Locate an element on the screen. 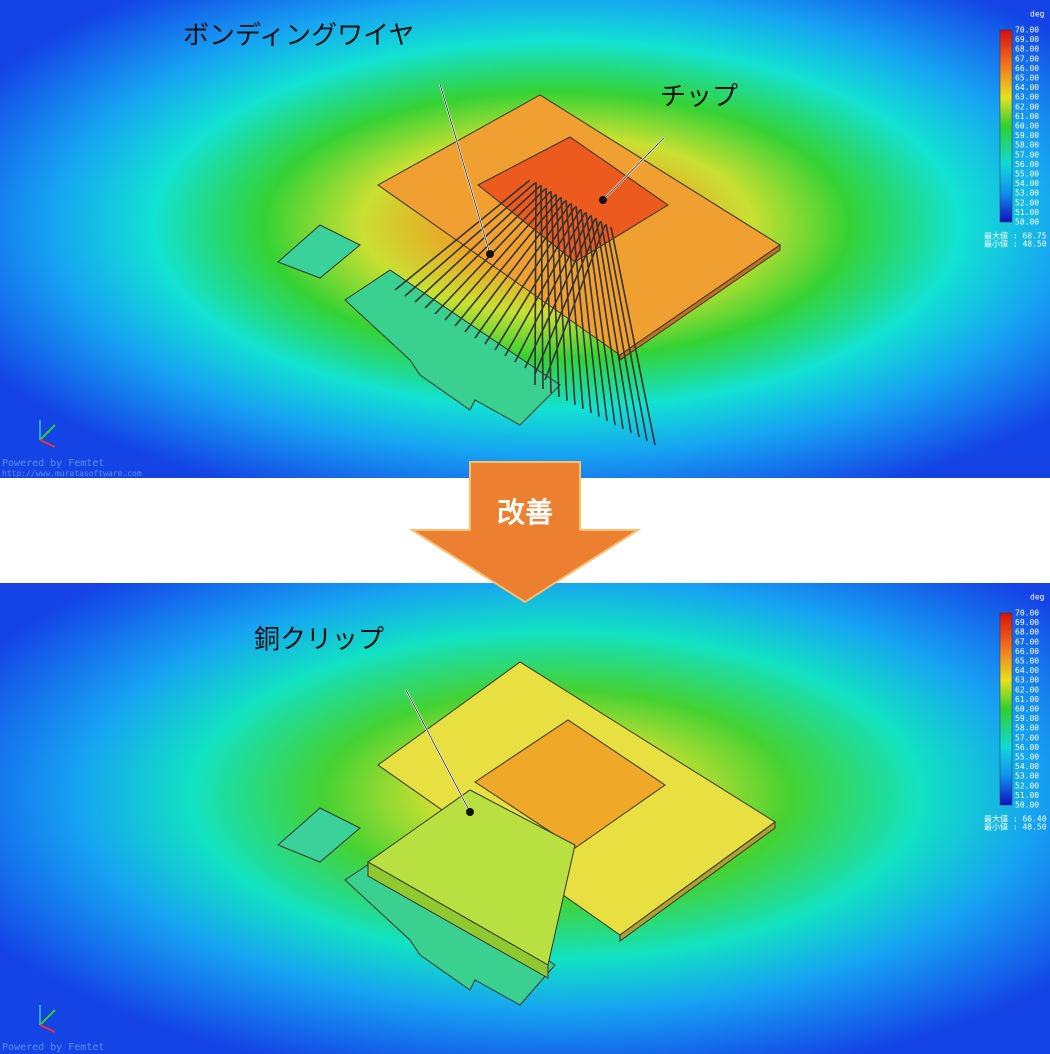  legend-tick-label: 70.00 is located at coordinates (1027, 30).